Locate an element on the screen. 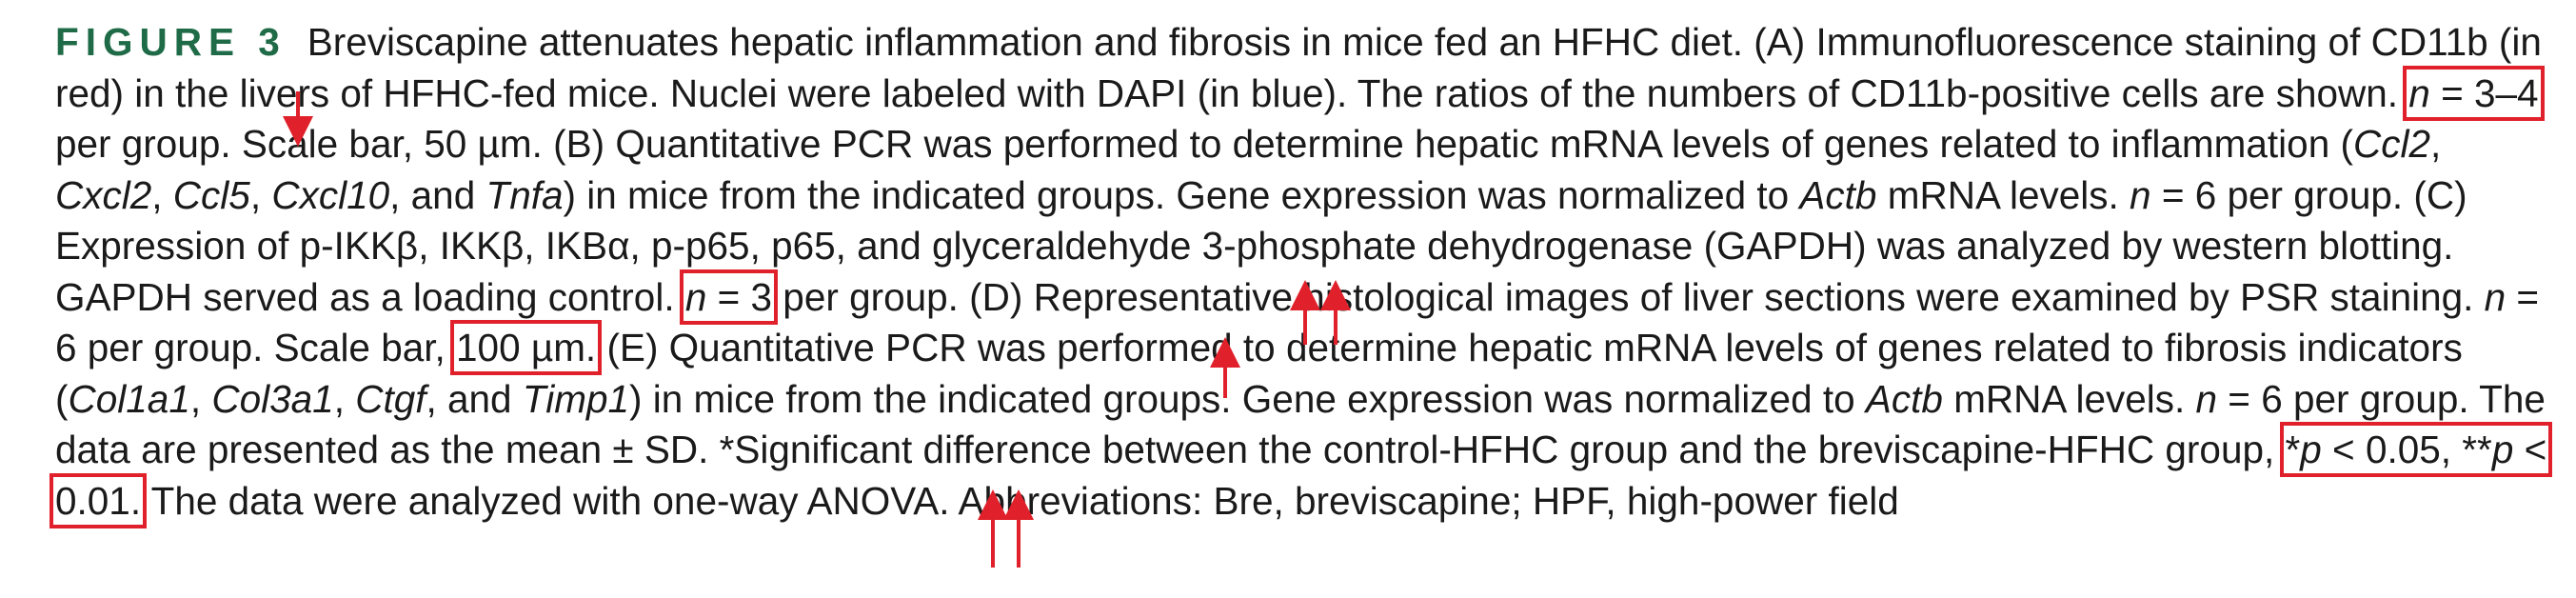 Image resolution: width=2576 pixels, height=598 pixels. sample-size-text: = 3 is located at coordinates (739, 296).